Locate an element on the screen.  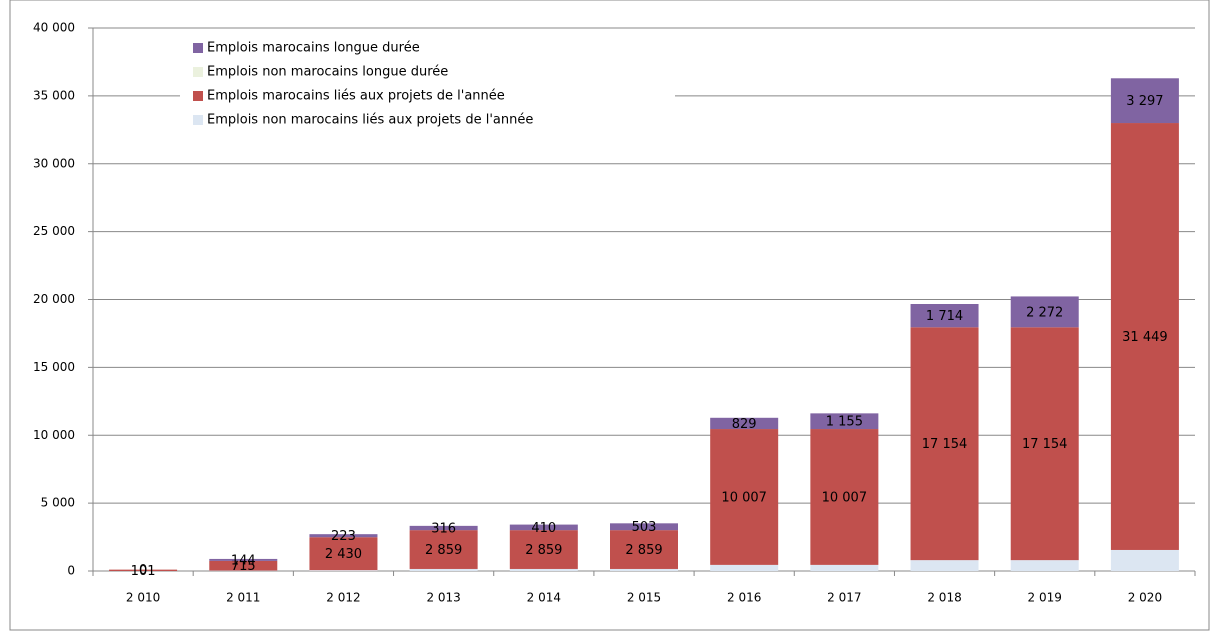
data-label: 410 is located at coordinates (543, 528).